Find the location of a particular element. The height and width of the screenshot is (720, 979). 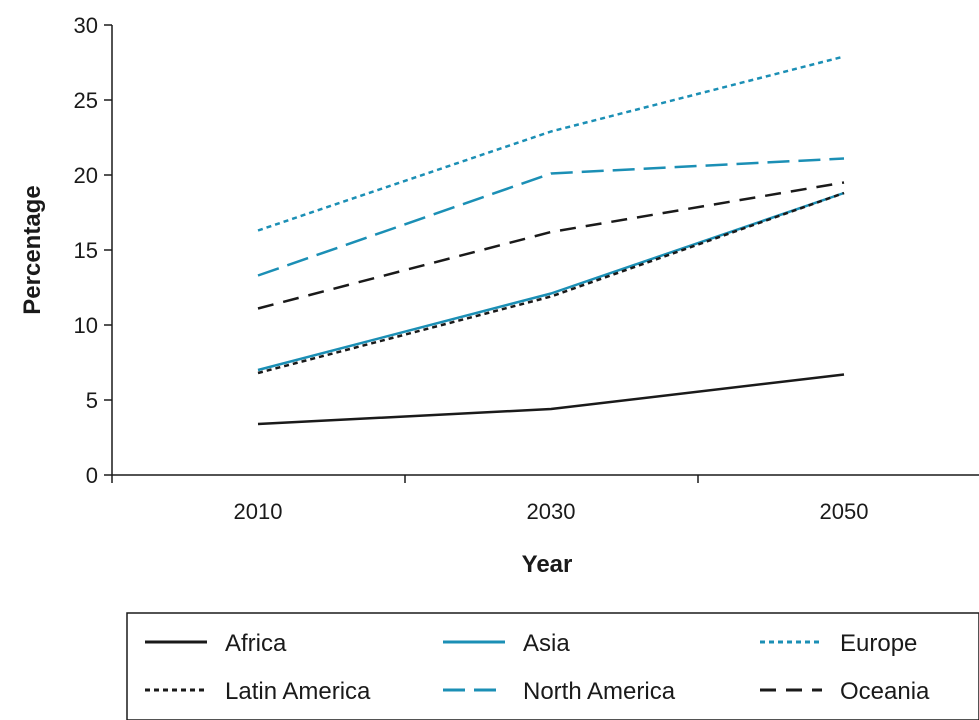

y-tick-label: 0 is located at coordinates (92, 475).